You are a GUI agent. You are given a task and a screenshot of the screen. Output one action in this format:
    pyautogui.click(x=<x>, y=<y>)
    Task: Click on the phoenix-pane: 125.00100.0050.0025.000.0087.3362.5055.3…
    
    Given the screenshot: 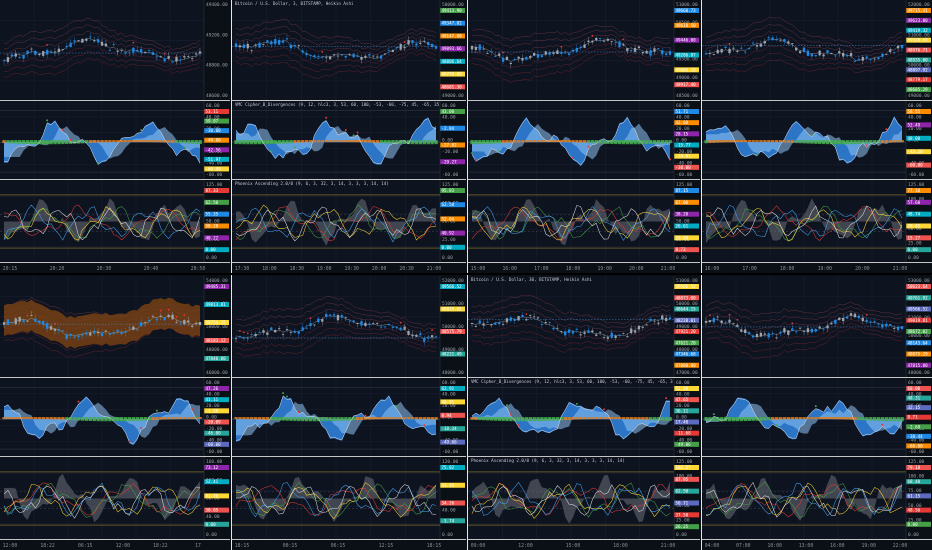 What is the action you would take?
    pyautogui.click(x=115, y=221)
    